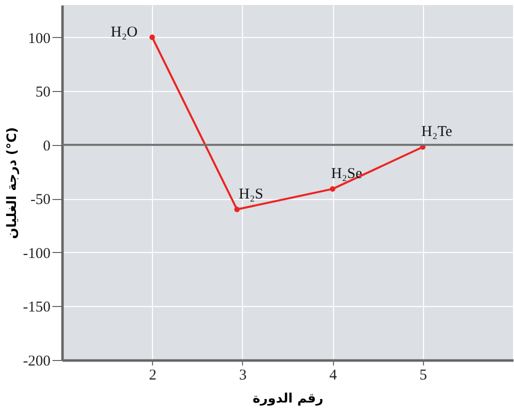  I want to click on annotation: H₂Te, so click(437, 132).